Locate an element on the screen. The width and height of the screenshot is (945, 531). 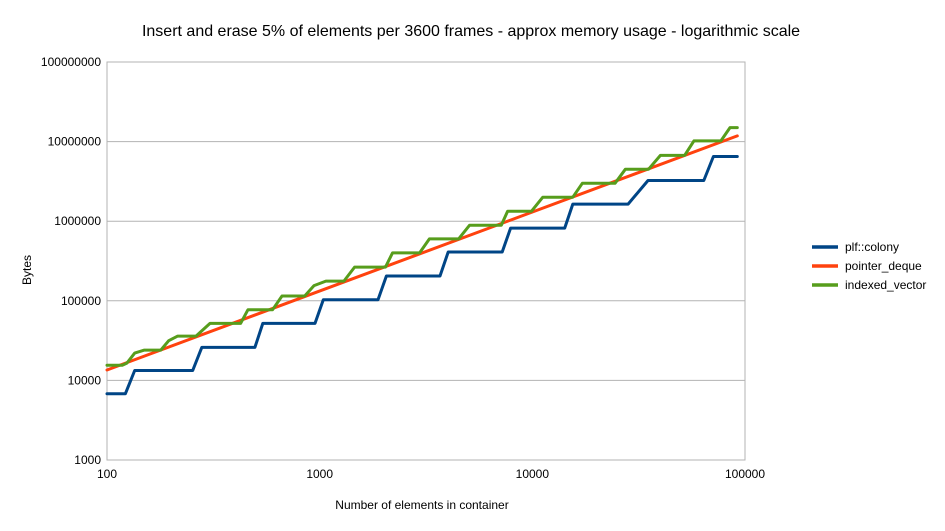
x-axis: 100 1000 10000 100000 is located at coordinates (431, 474).